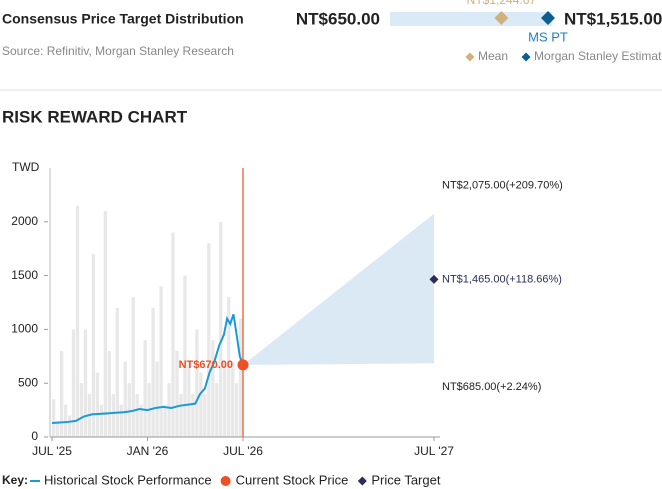 Image resolution: width=662 pixels, height=489 pixels. What do you see at coordinates (434, 451) in the screenshot?
I see `x-tick-label: JUL '27` at bounding box center [434, 451].